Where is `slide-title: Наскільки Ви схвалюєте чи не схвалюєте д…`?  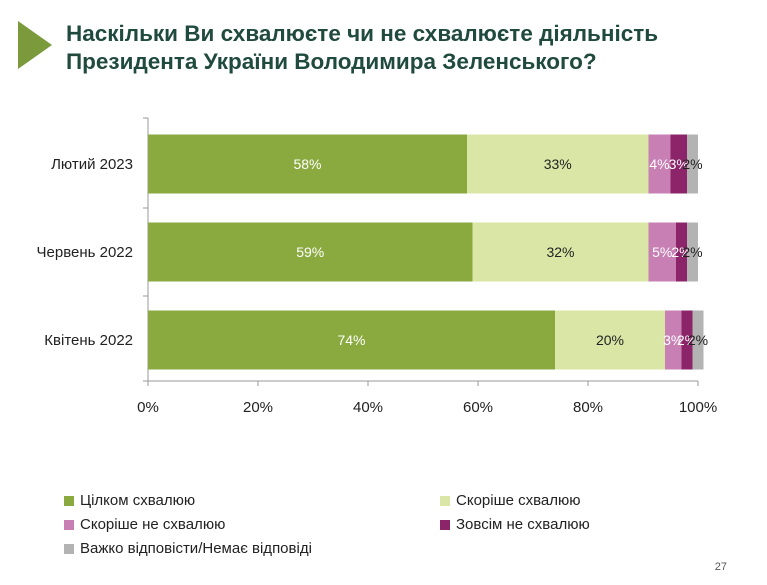 slide-title: Наскільки Ви схвалюєте чи не схвалюєте д… is located at coordinates (406, 48).